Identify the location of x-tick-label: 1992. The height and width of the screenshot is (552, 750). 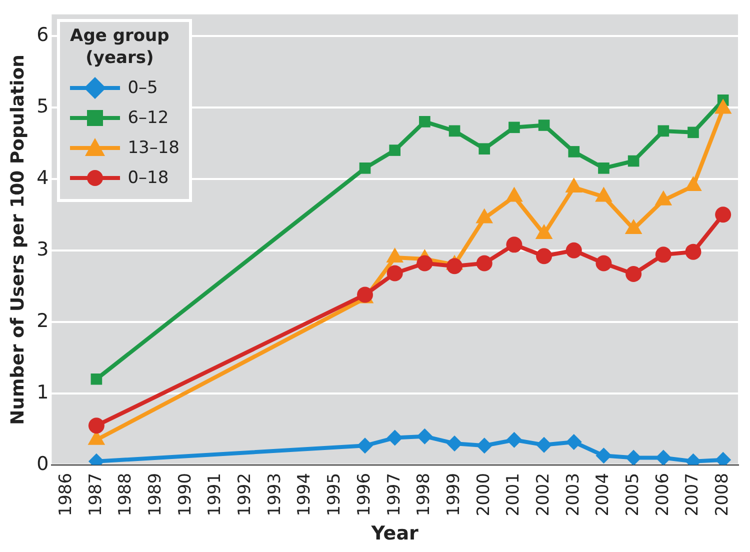
(245, 494).